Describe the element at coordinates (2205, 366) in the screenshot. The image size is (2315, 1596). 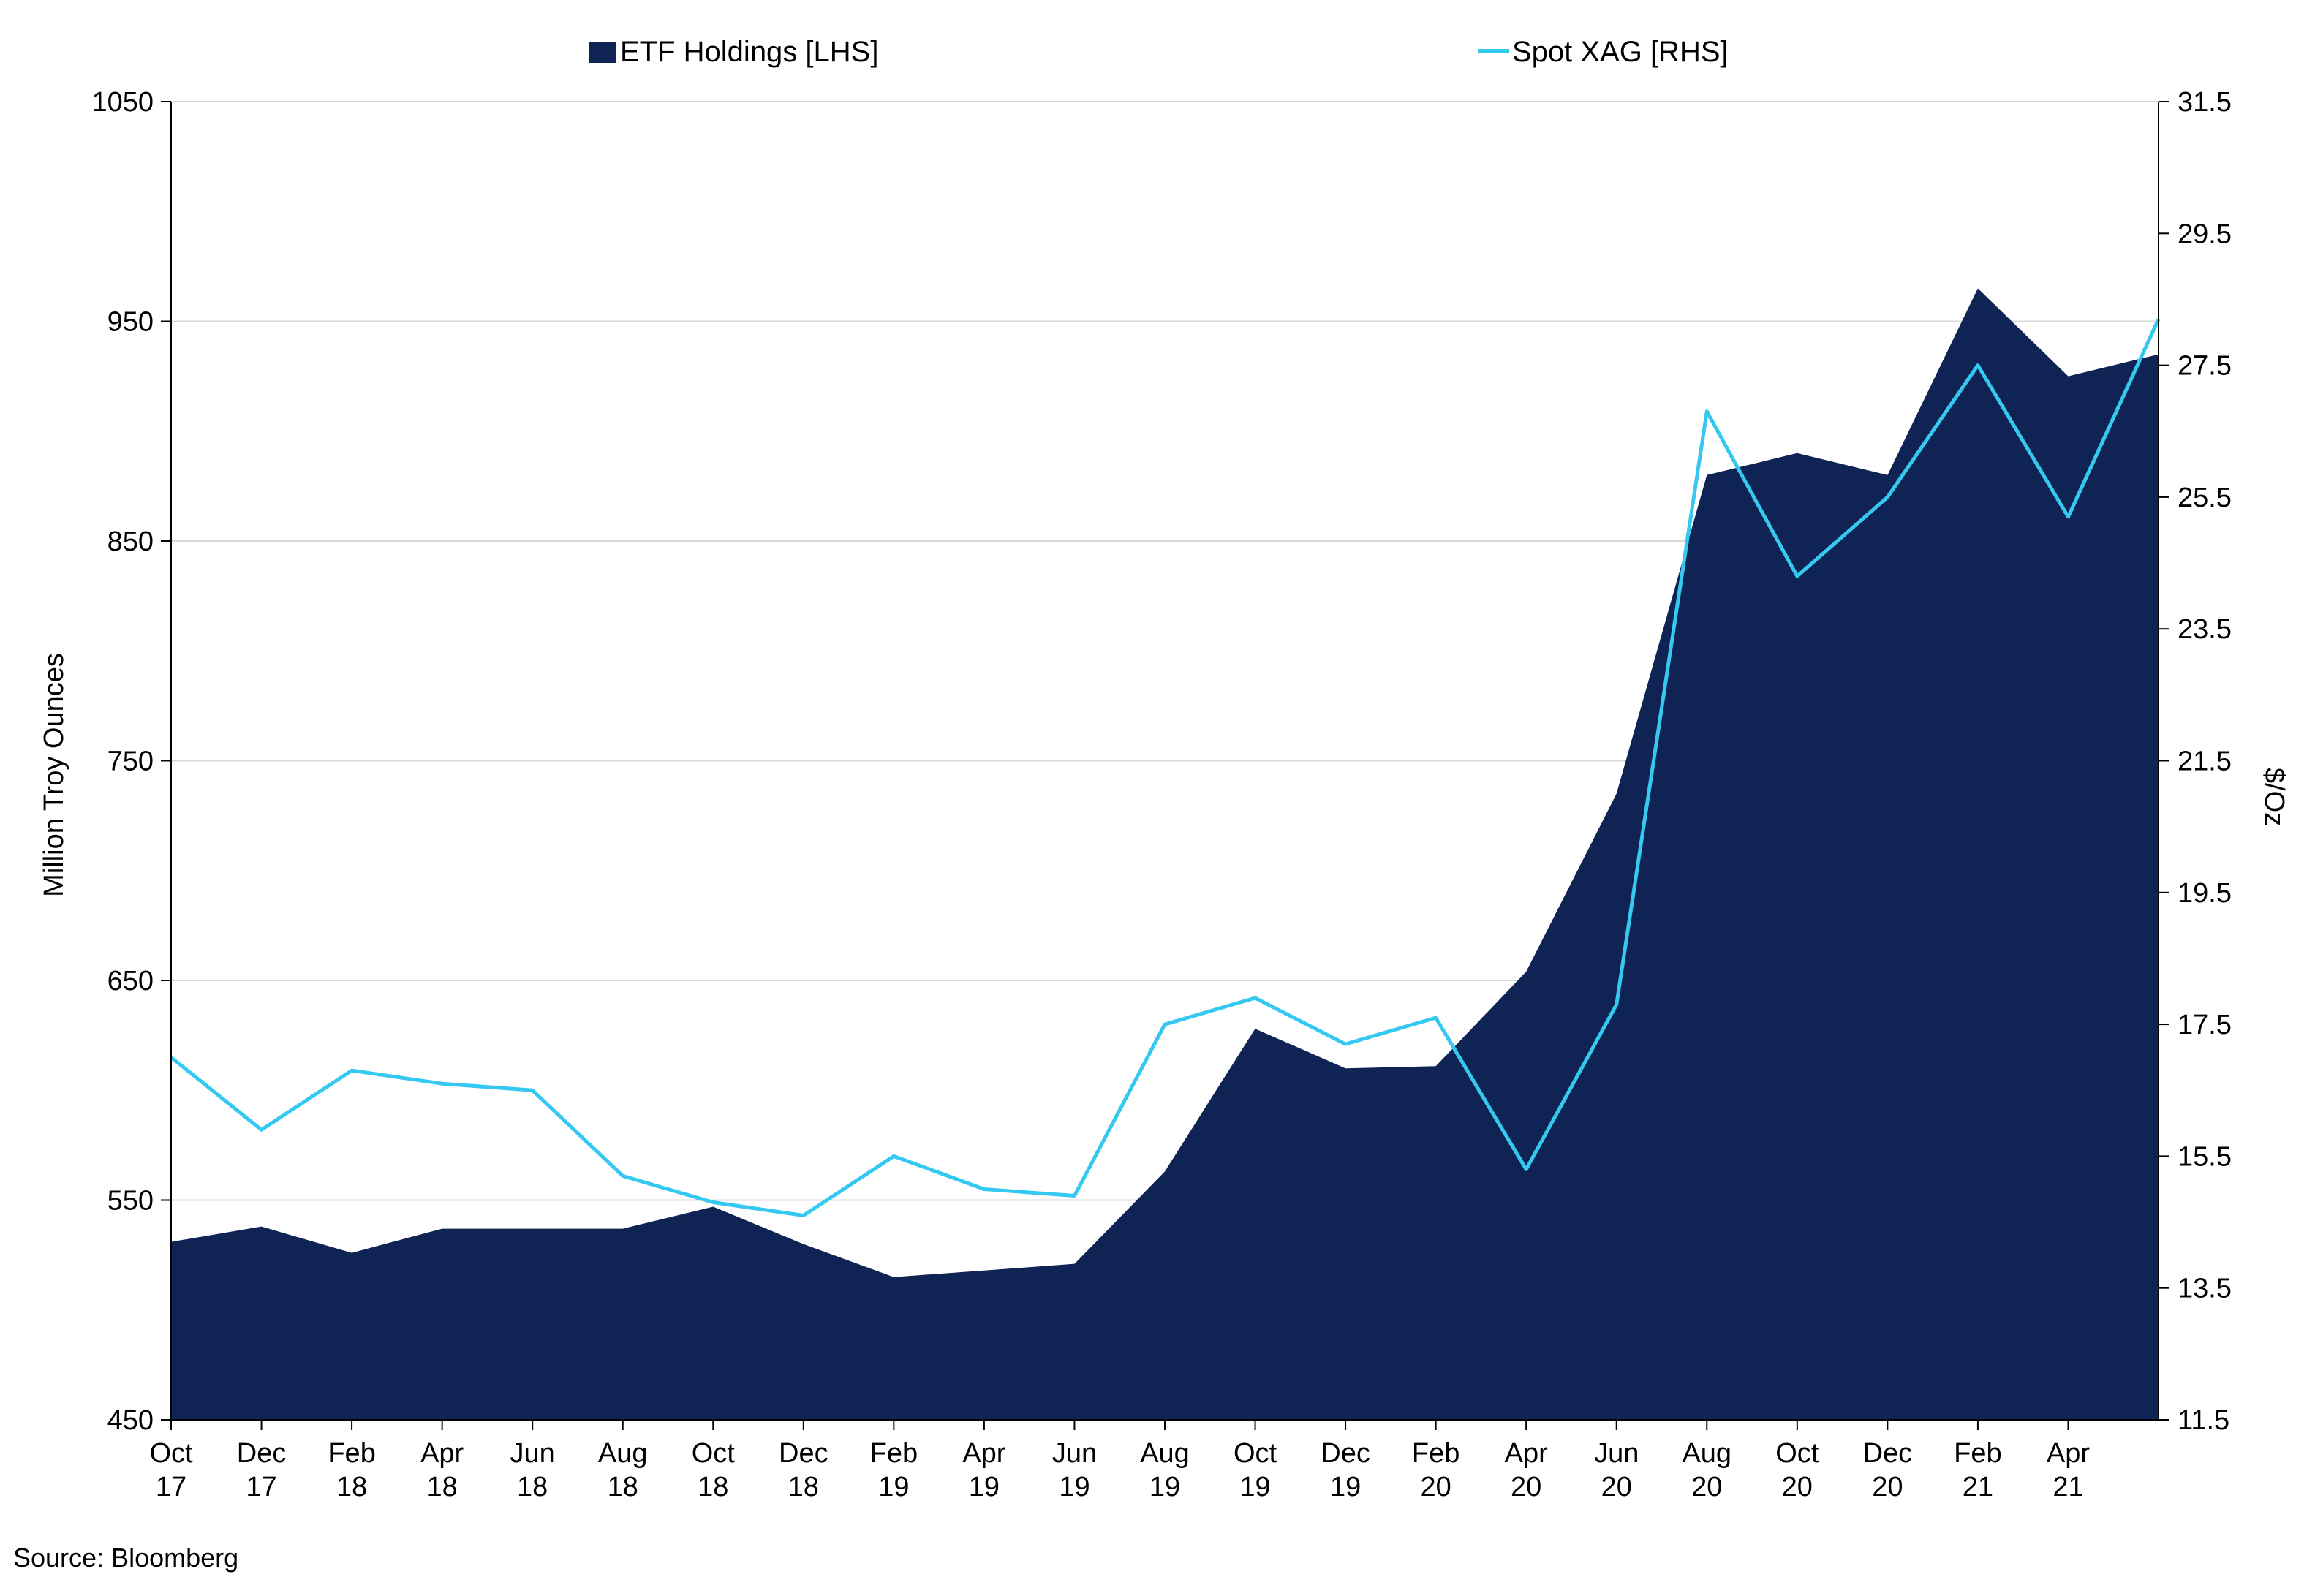
I see `y-right-tick-label: 27.5` at that location.